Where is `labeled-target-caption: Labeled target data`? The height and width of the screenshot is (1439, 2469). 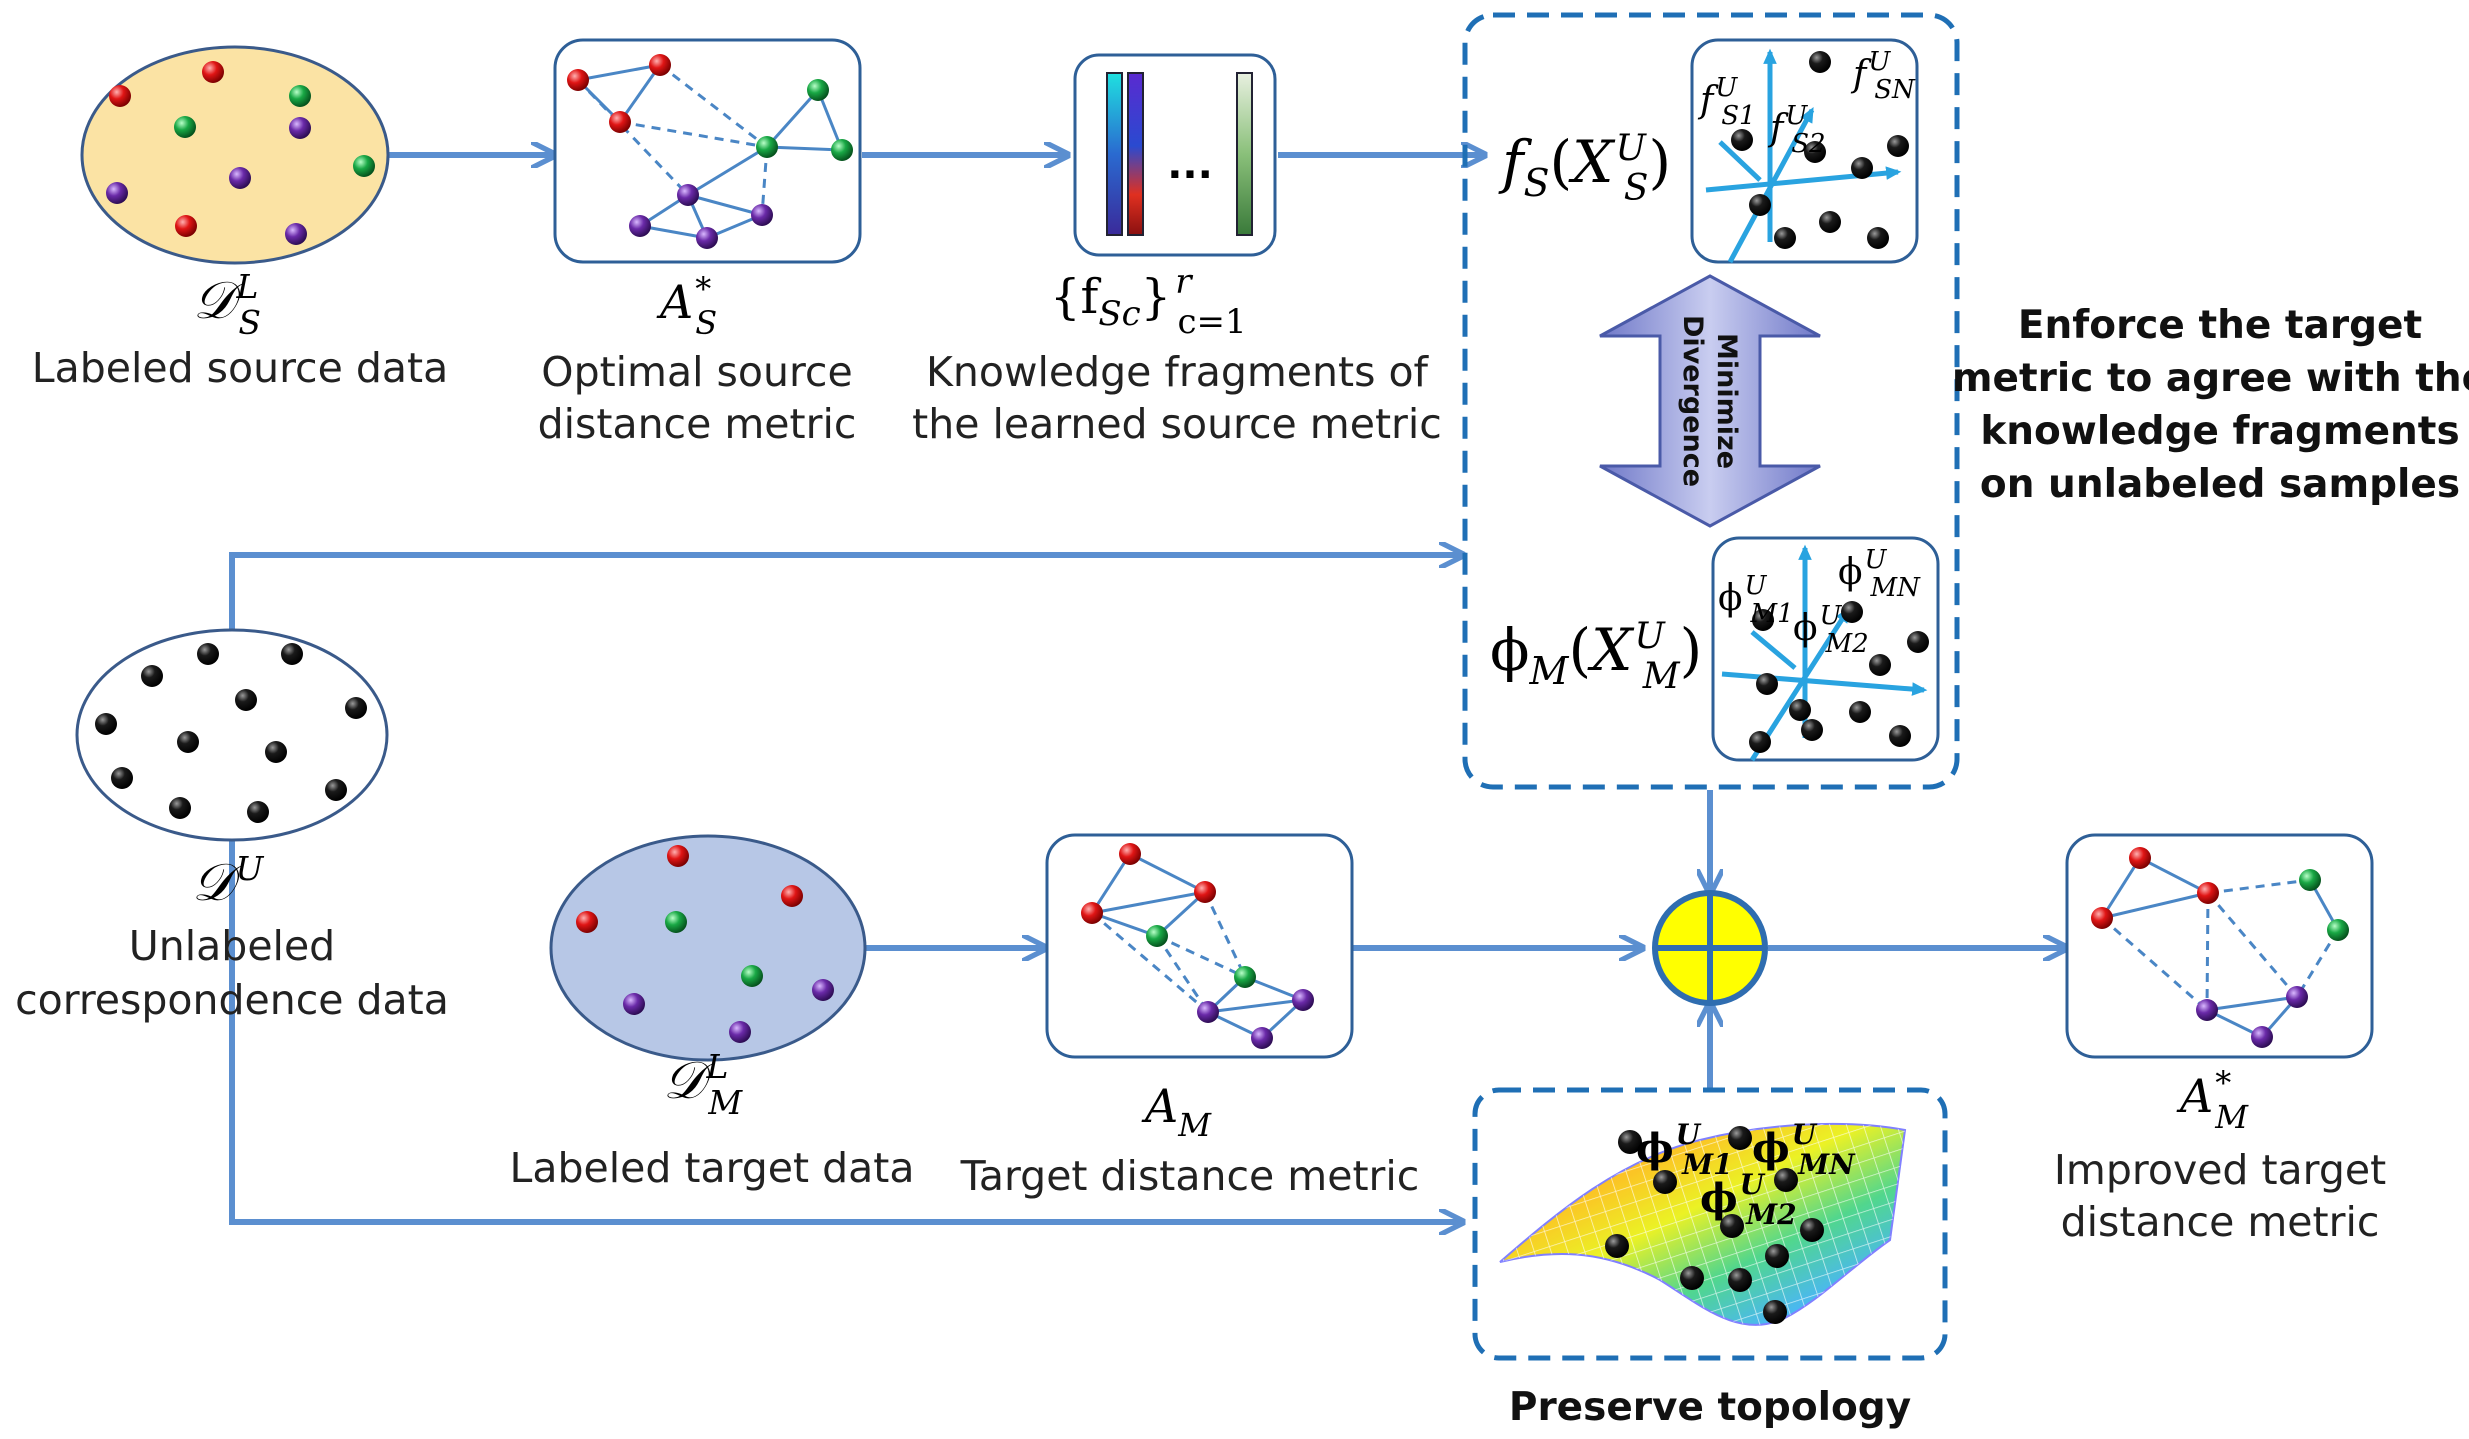
labeled-target-caption: Labeled target data is located at coordinates (712, 1168).